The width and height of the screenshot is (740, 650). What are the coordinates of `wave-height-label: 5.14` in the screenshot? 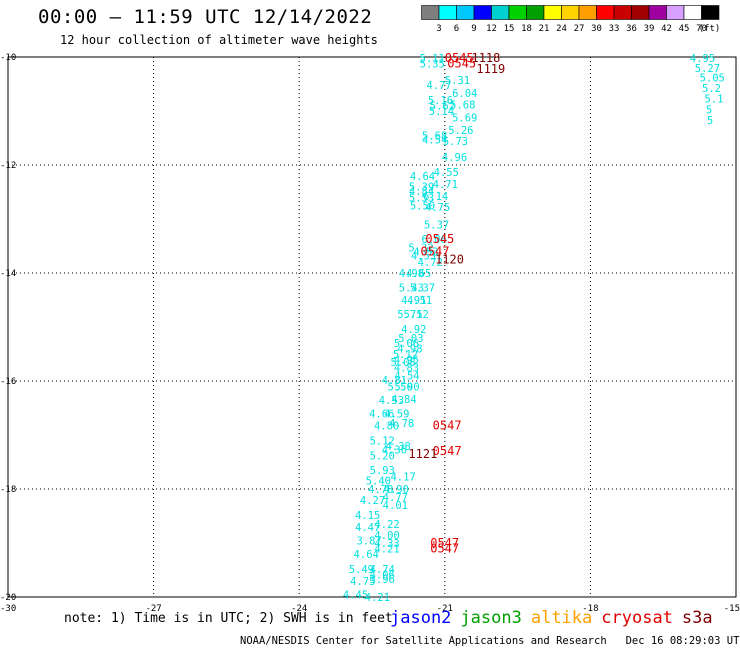 It's located at (441, 112).